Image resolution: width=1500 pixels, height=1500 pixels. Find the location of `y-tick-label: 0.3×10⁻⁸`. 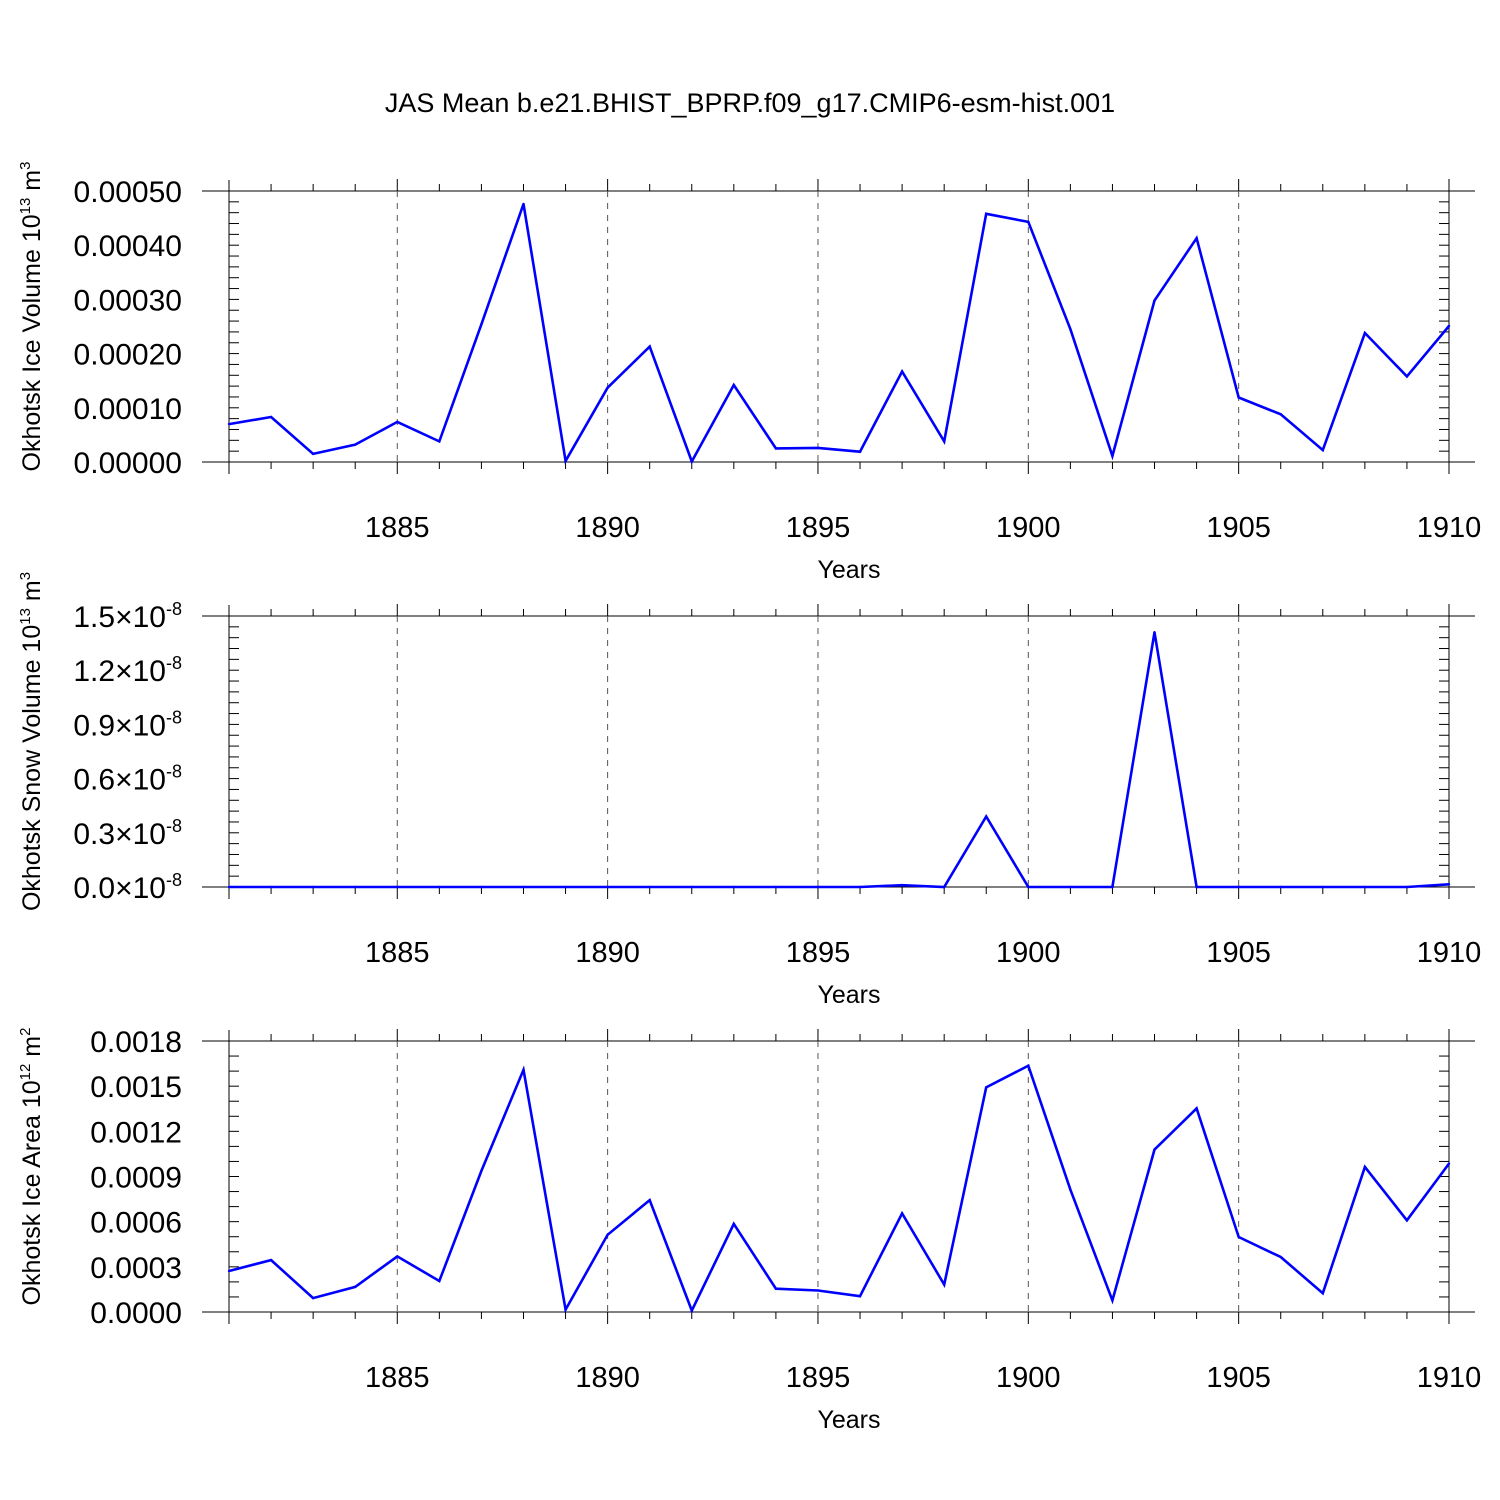

y-tick-label: 0.3×10⁻⁸ is located at coordinates (127, 833).